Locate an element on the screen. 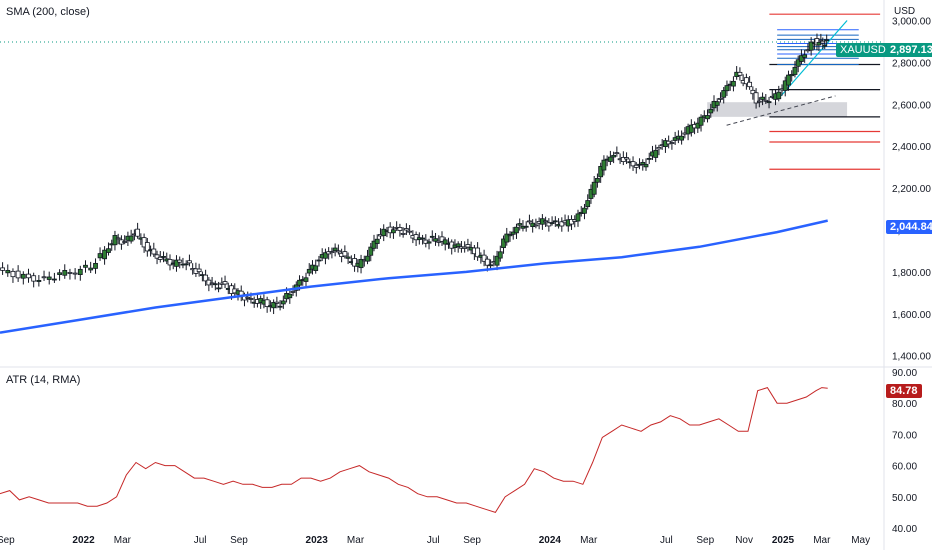  atr-axis: 40.00 50.00 60.00 70.00 80.00 90.00 is located at coordinates (904, 451).